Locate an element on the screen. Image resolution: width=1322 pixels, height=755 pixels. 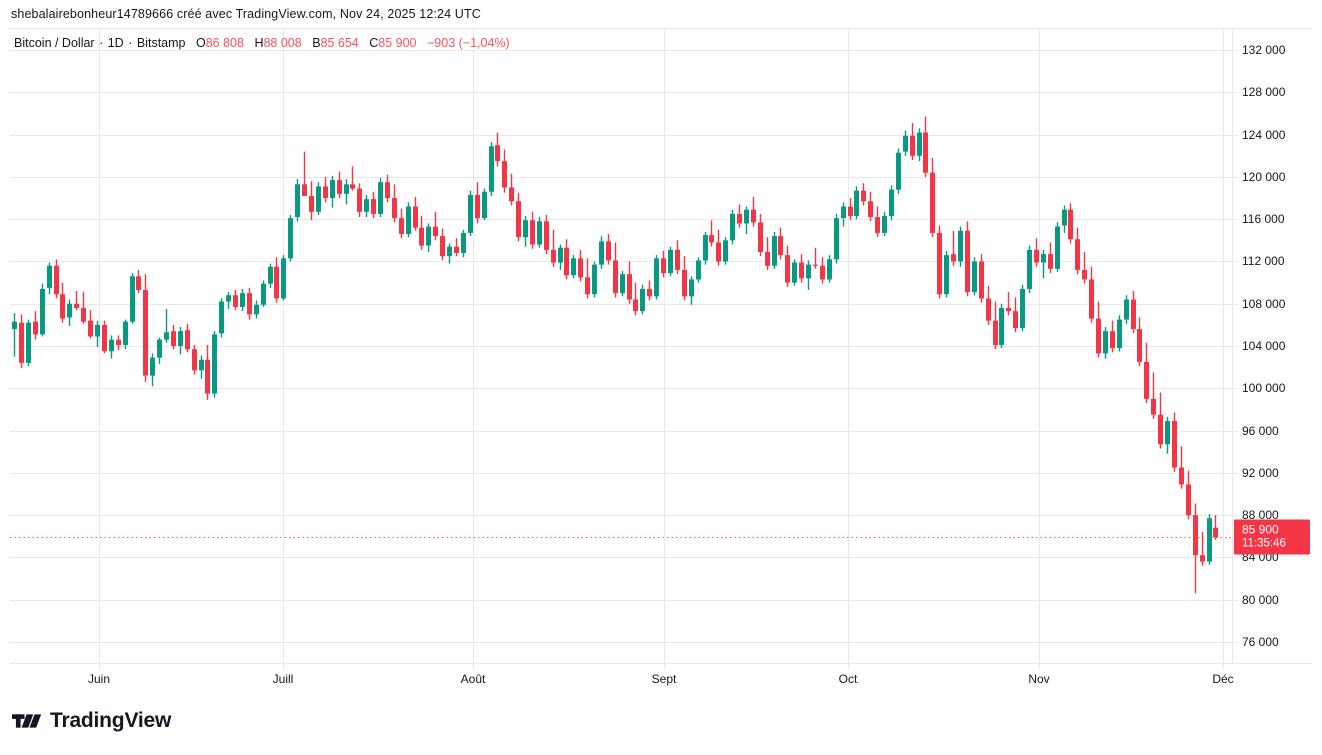
legend-change: −903 (−1,04%) is located at coordinates (468, 43).